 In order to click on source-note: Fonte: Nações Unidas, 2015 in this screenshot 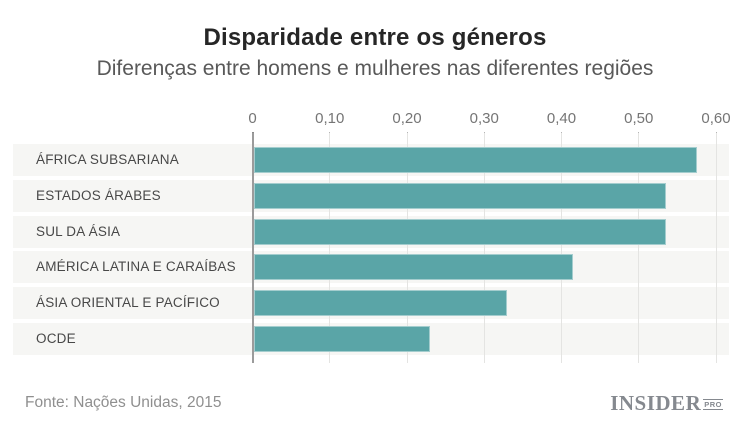, I will do `click(123, 402)`.